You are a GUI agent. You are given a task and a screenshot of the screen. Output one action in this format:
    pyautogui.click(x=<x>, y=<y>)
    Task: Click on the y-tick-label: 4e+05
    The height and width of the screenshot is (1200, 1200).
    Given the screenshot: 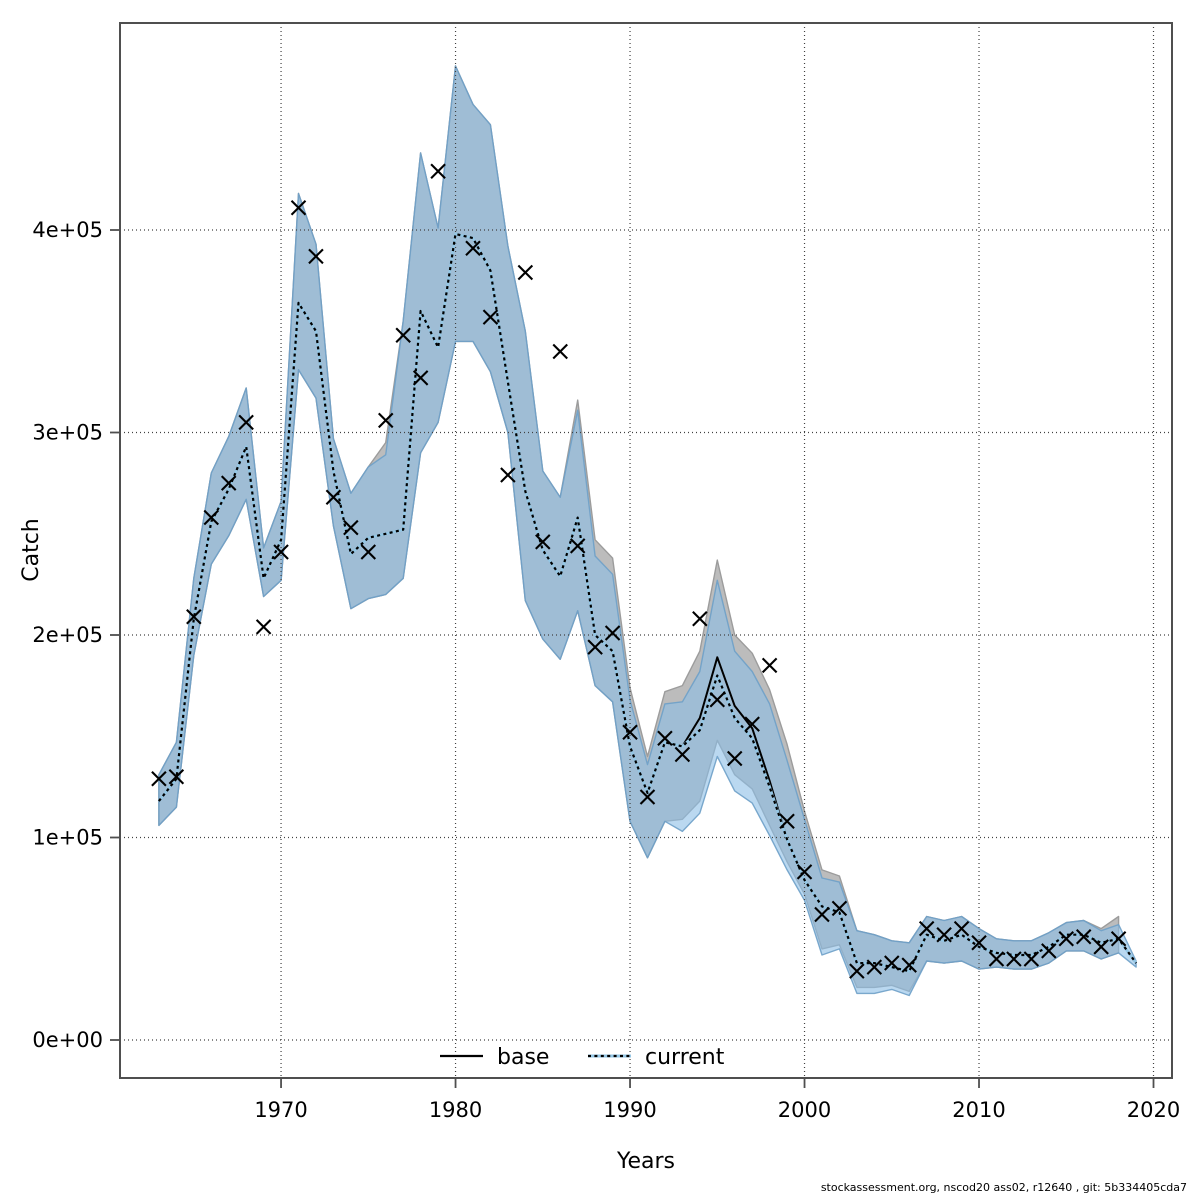 What is the action you would take?
    pyautogui.click(x=67, y=230)
    